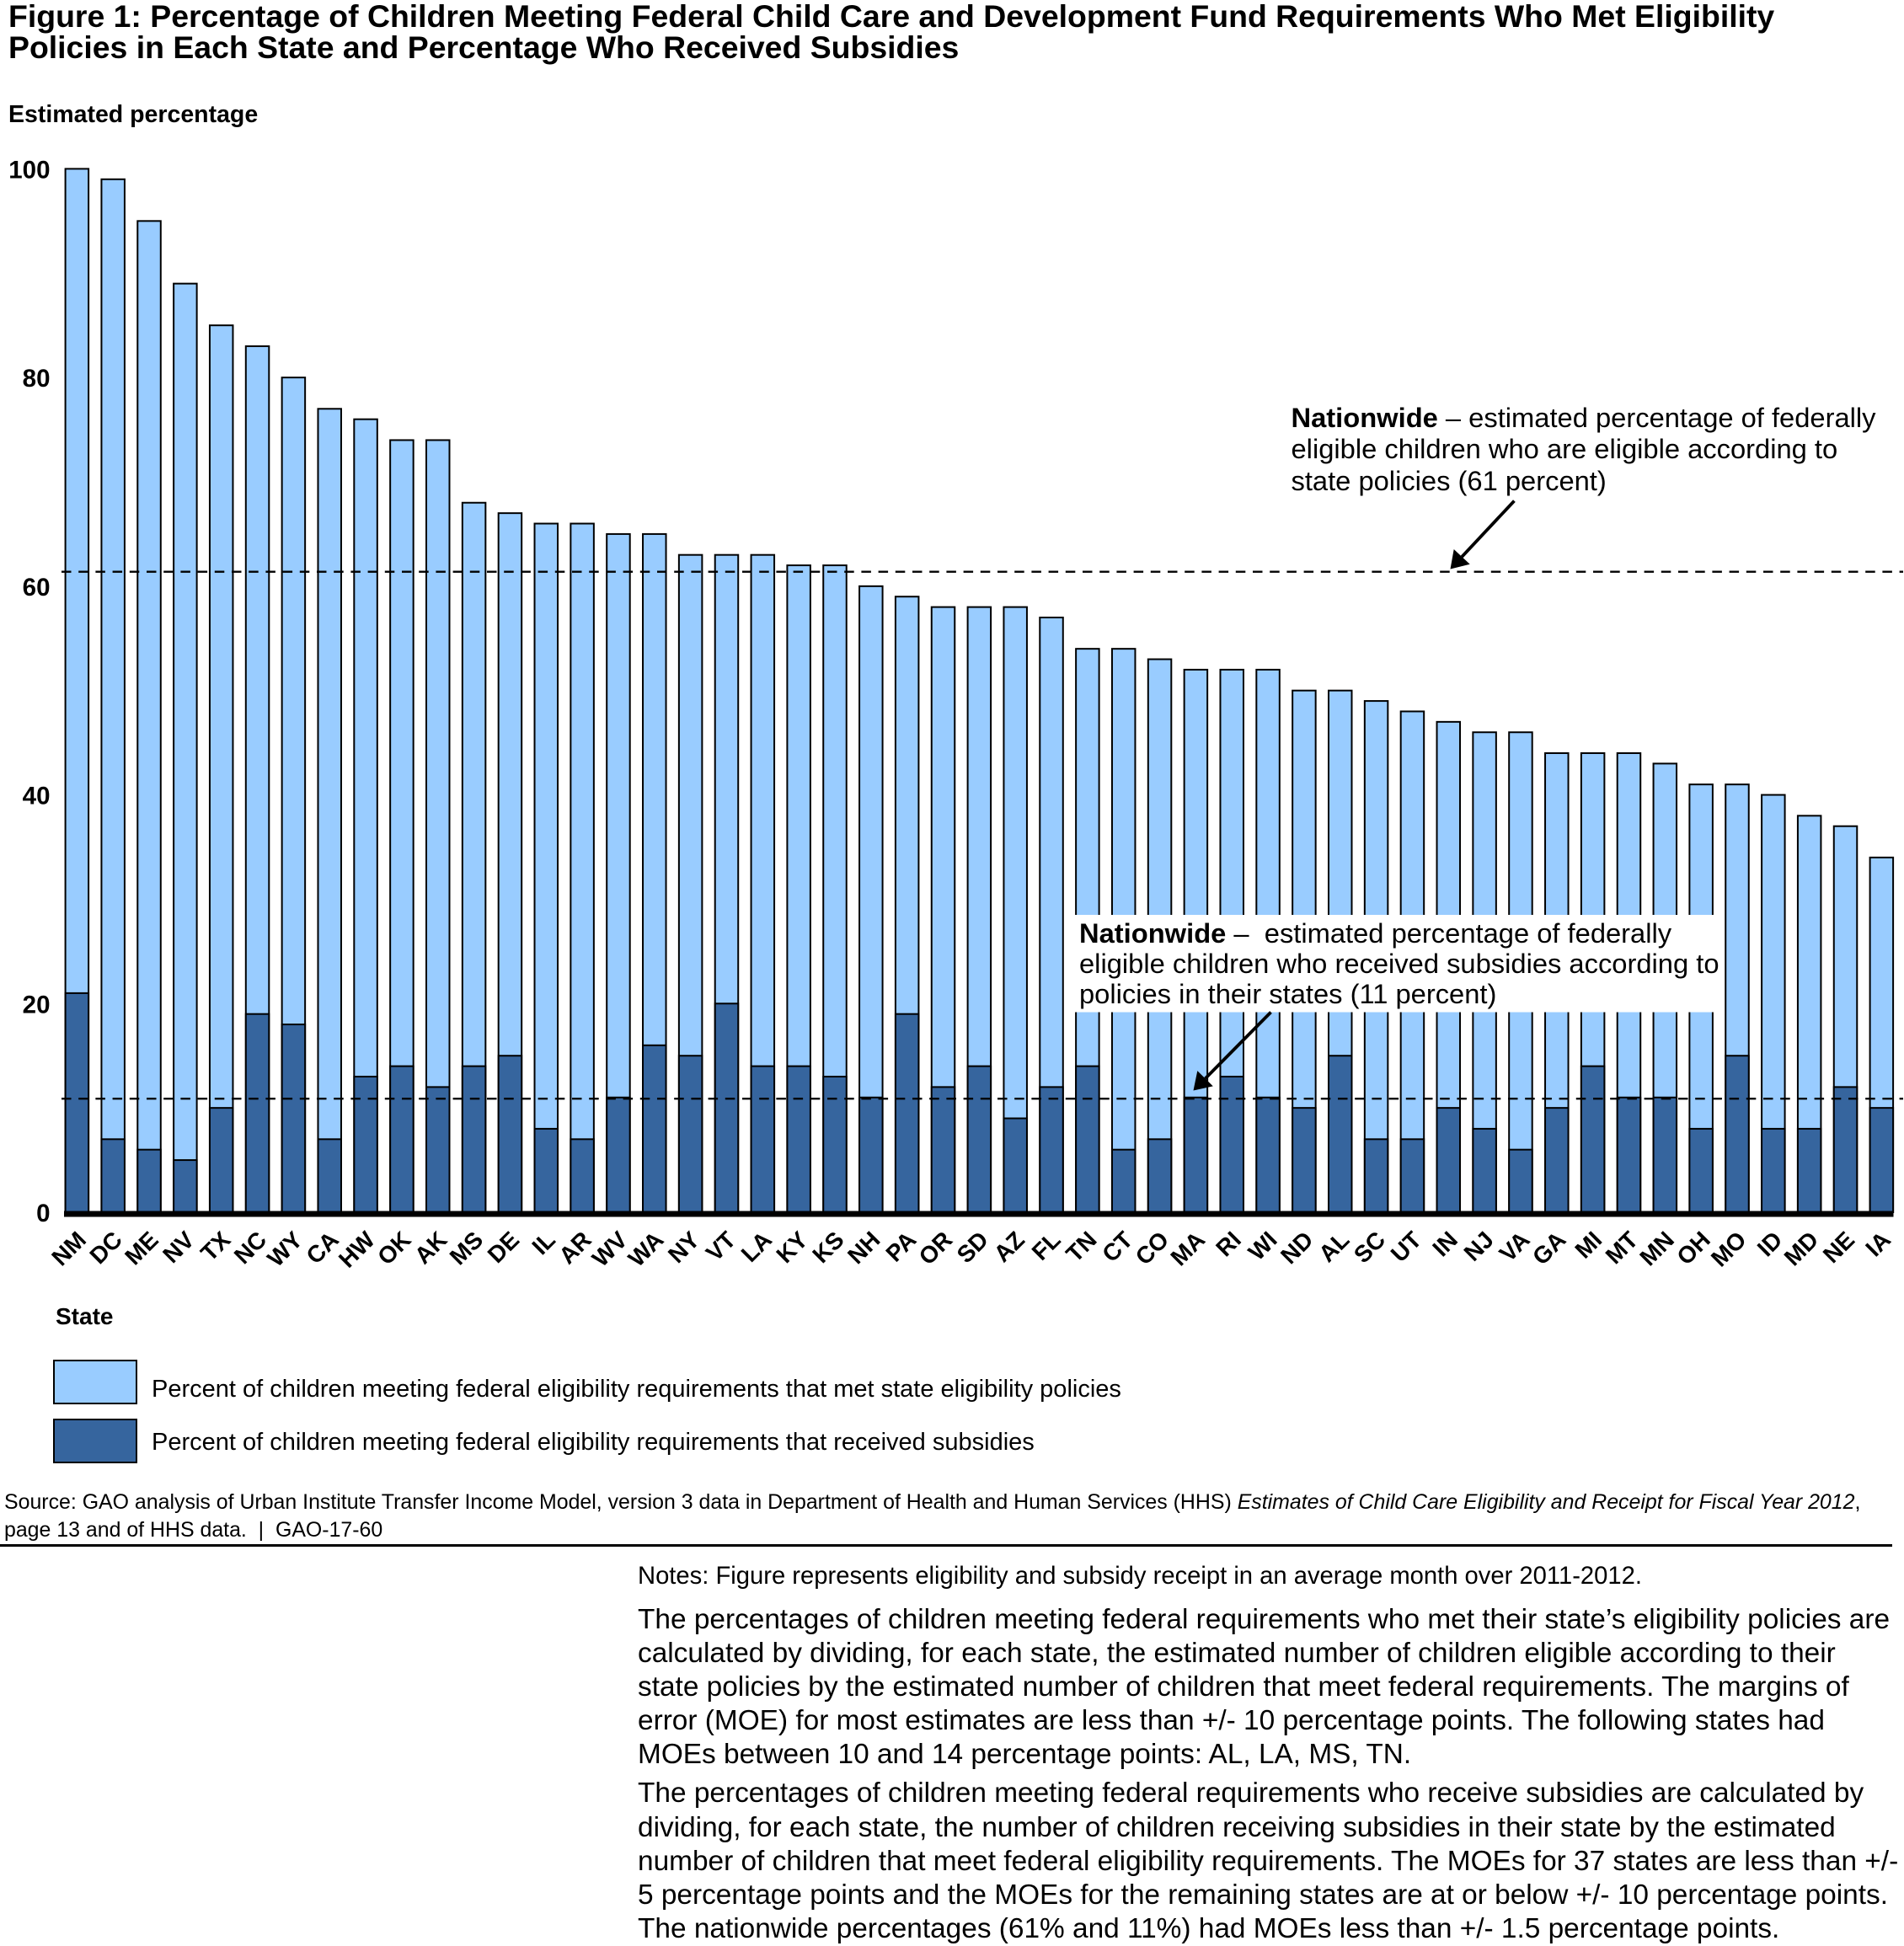 The height and width of the screenshot is (1946, 1904). What do you see at coordinates (1187, 1249) in the screenshot?
I see `svg-text: MA` at bounding box center [1187, 1249].